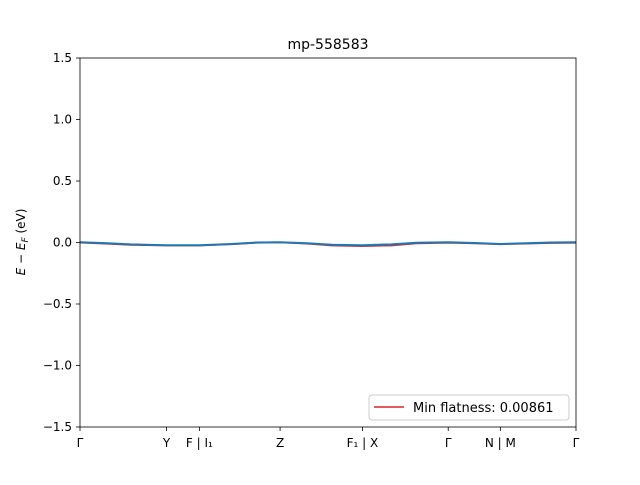  Describe the element at coordinates (327, 45) in the screenshot. I see `chart-title: mp-558583` at that location.